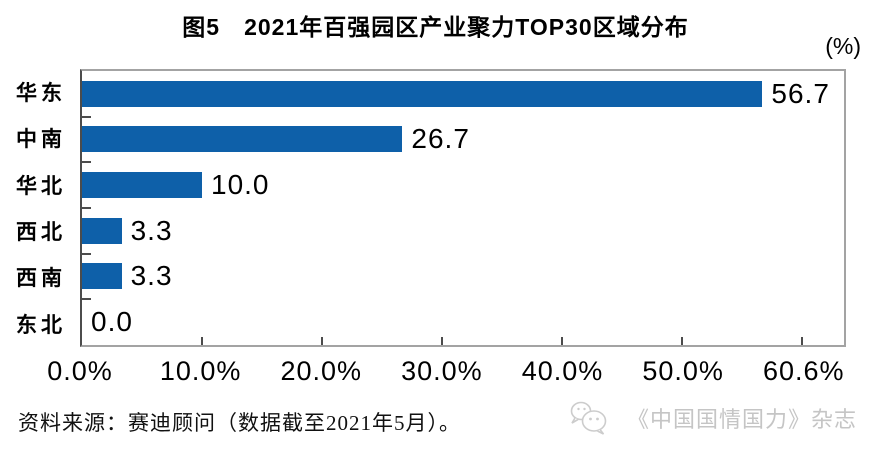 Image resolution: width=871 pixels, height=455 pixels. What do you see at coordinates (463, 322) in the screenshot?
I see `bar-row: 0.0` at bounding box center [463, 322].